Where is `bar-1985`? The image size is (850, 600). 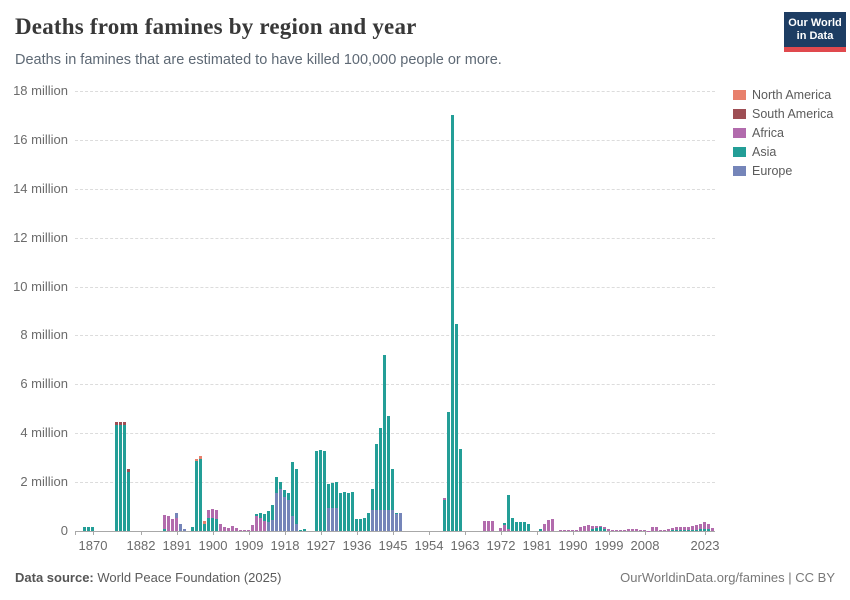 bar-1985 is located at coordinates (553, 524).